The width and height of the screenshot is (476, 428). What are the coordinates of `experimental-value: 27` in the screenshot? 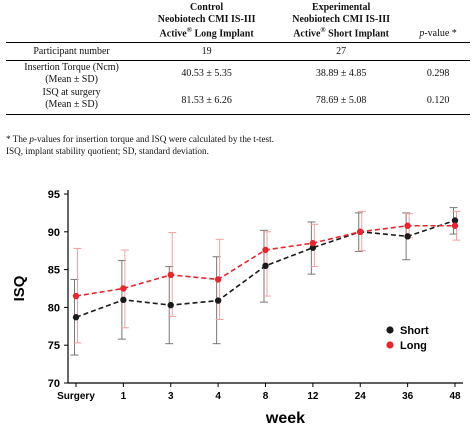 It's located at (341, 51).